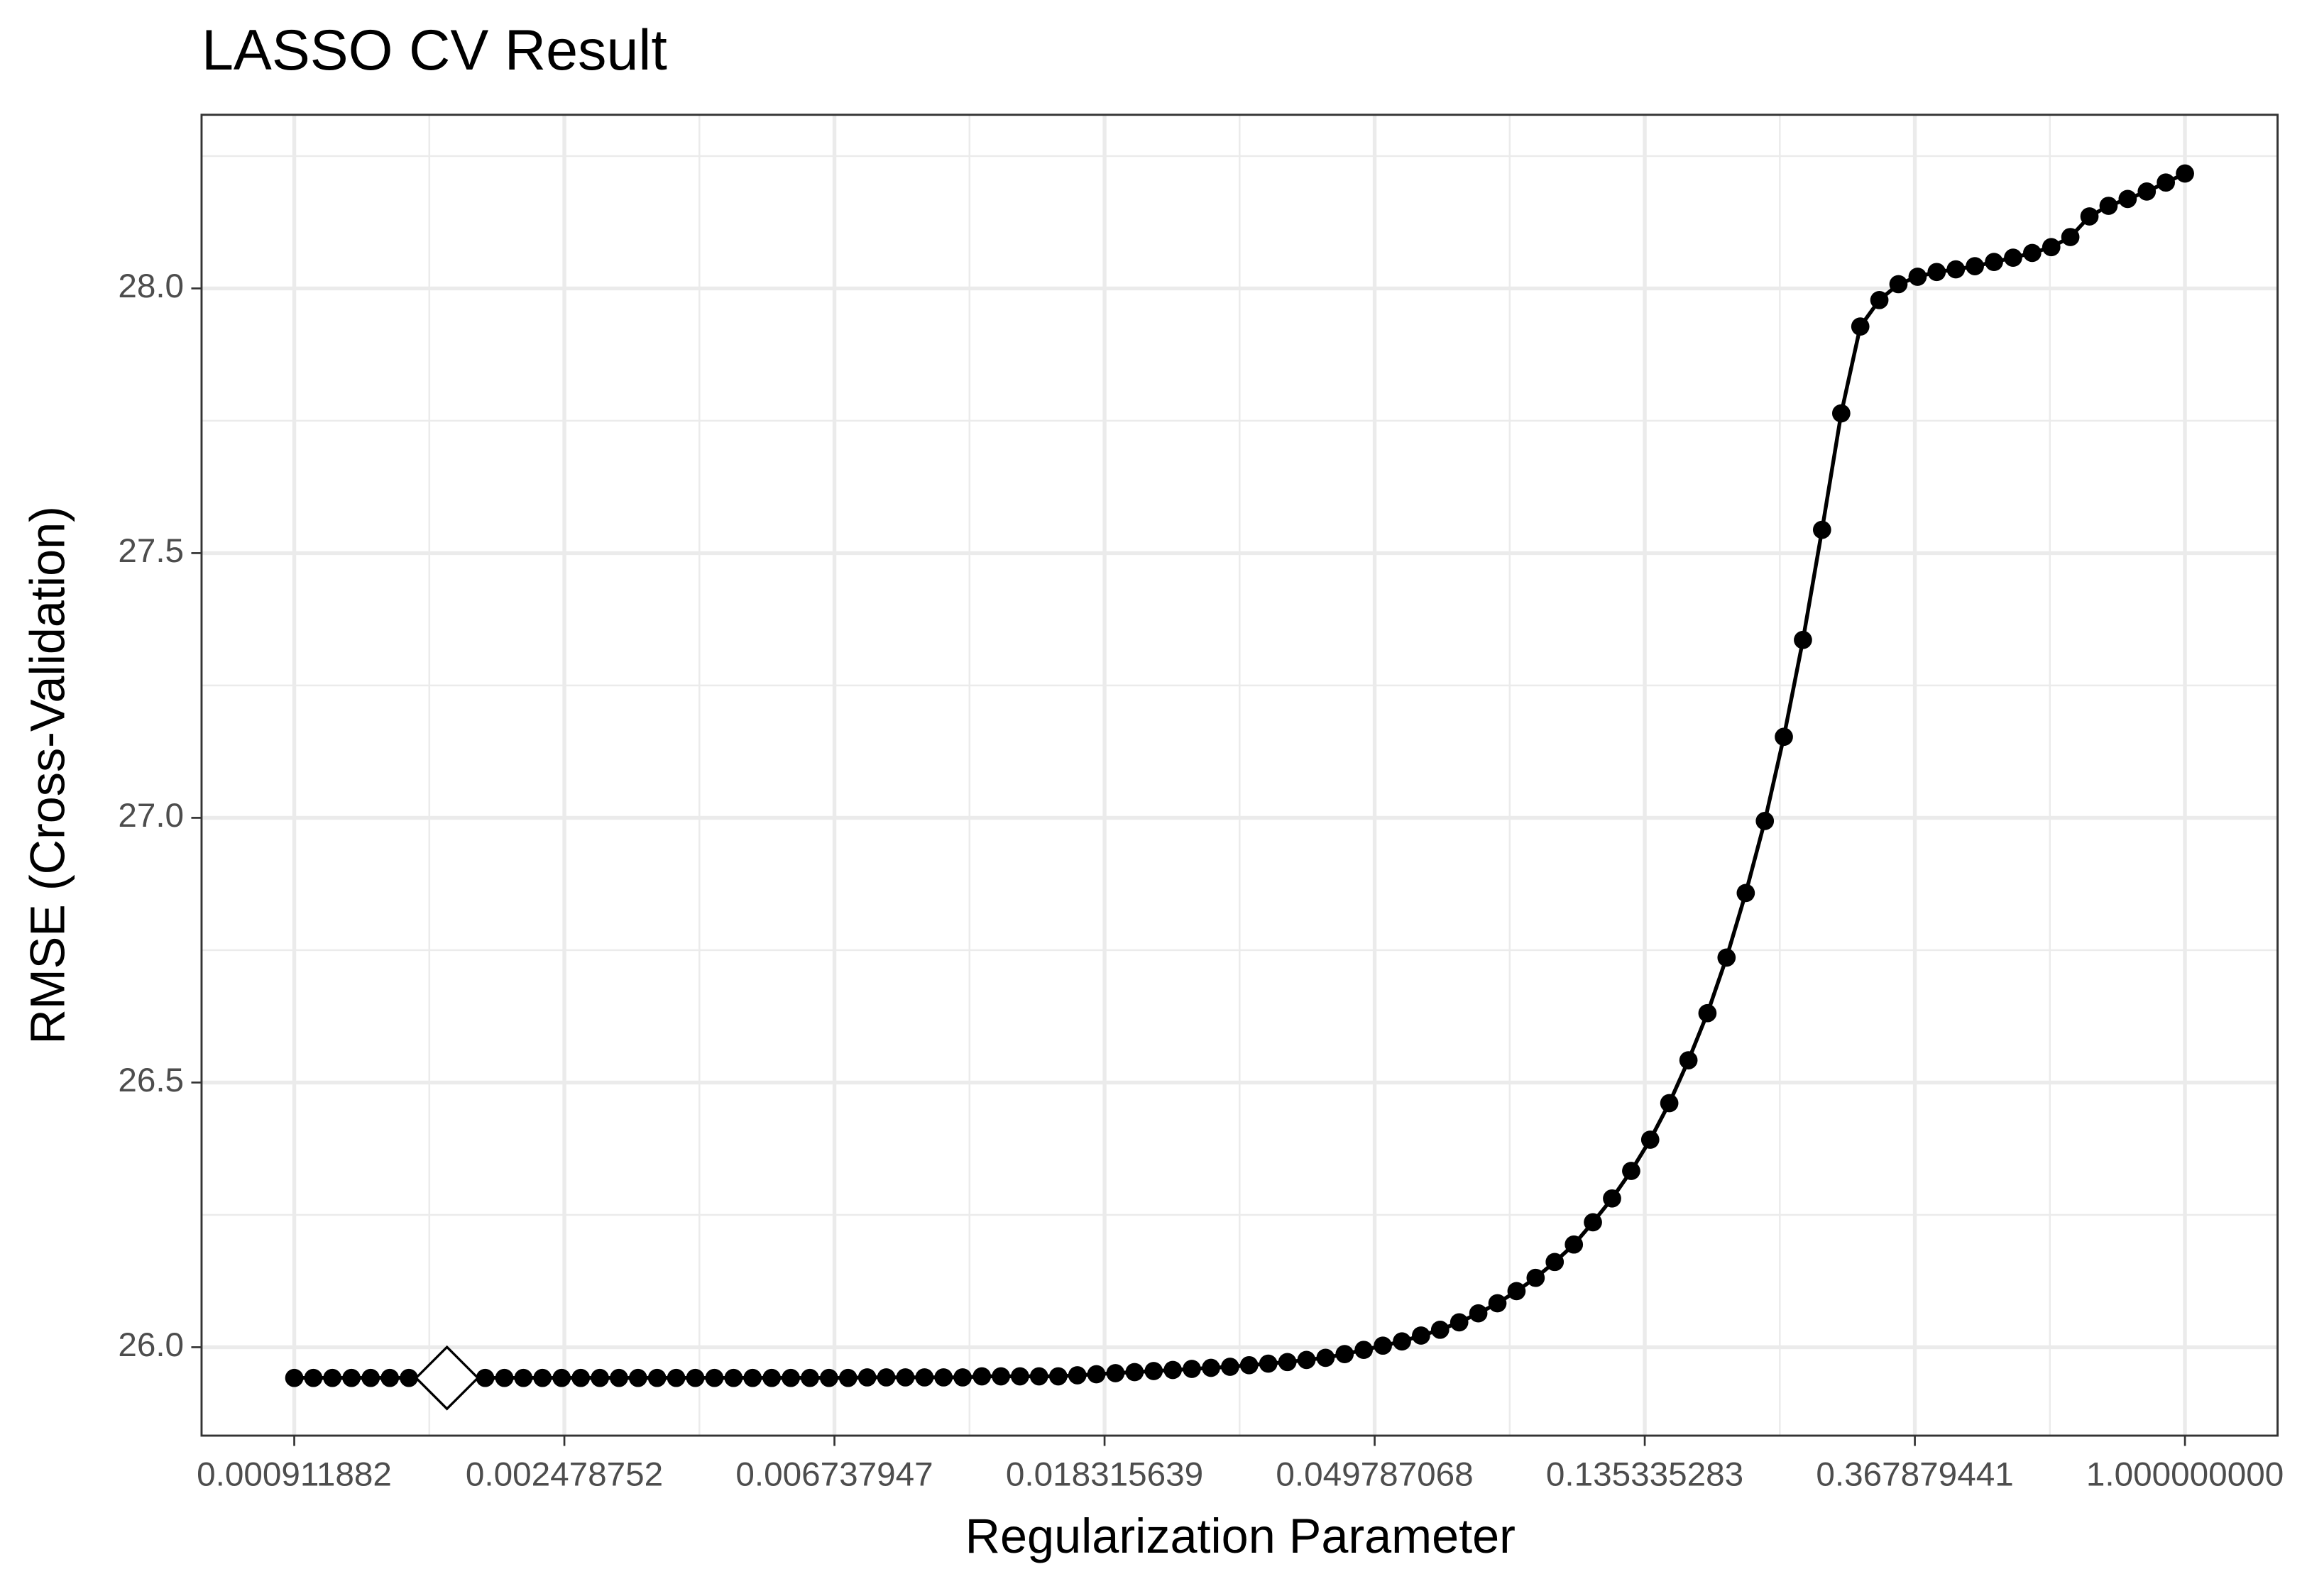  What do you see at coordinates (294, 1475) in the screenshot?
I see `x-tick-label: 0.000911882` at bounding box center [294, 1475].